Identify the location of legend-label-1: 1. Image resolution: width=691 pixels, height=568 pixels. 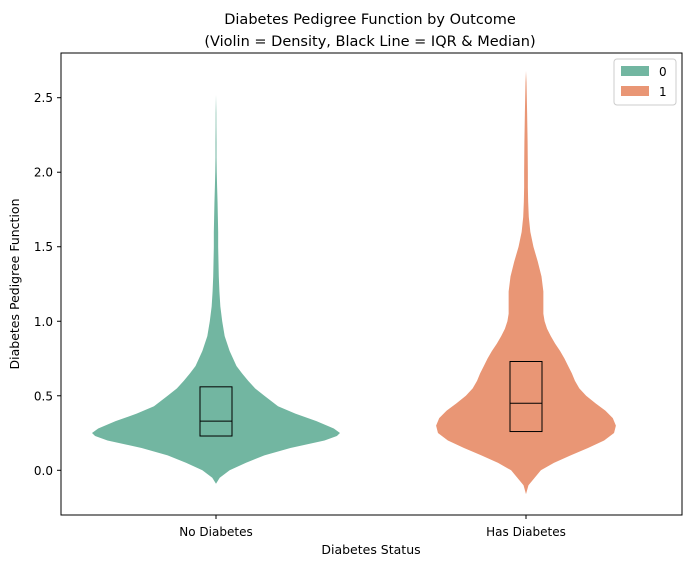
(663, 92).